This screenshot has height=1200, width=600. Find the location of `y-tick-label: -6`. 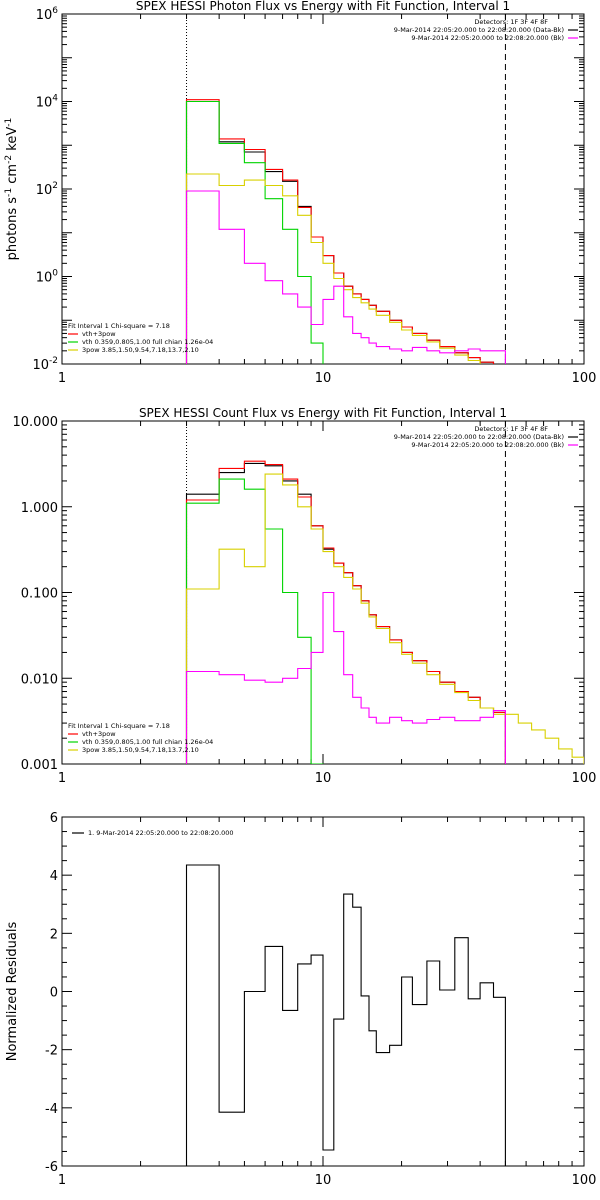

y-tick-label: -6 is located at coordinates (51, 1167).